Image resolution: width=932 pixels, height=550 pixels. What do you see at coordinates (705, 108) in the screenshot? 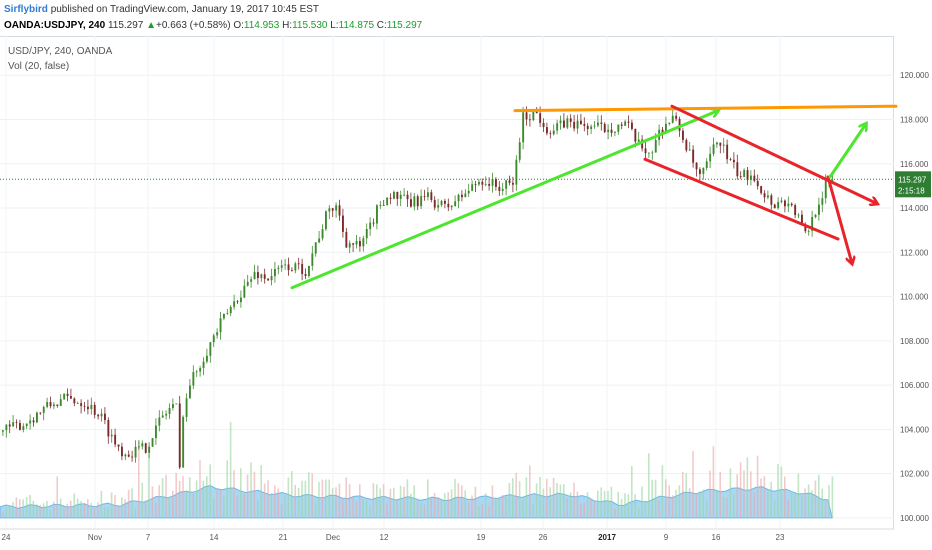
I see `resistance-line` at bounding box center [705, 108].